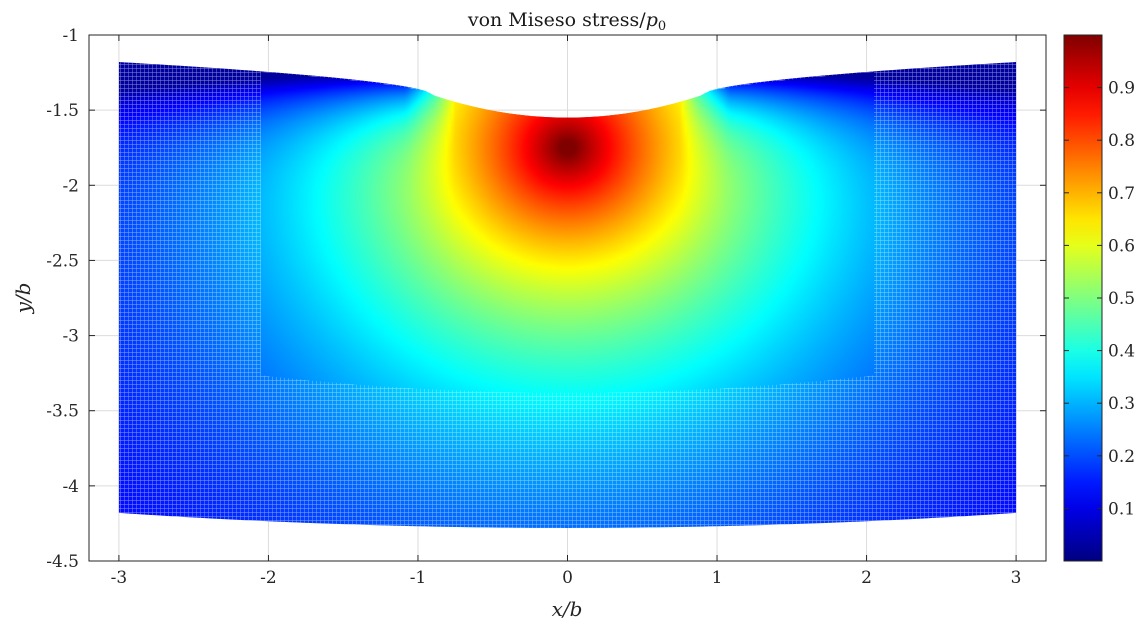 The width and height of the screenshot is (1141, 627). I want to click on y-tick-label: -4, so click(70, 487).